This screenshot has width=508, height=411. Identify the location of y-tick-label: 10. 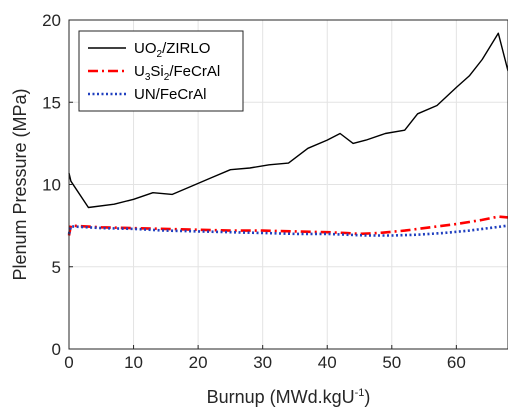
(51, 185).